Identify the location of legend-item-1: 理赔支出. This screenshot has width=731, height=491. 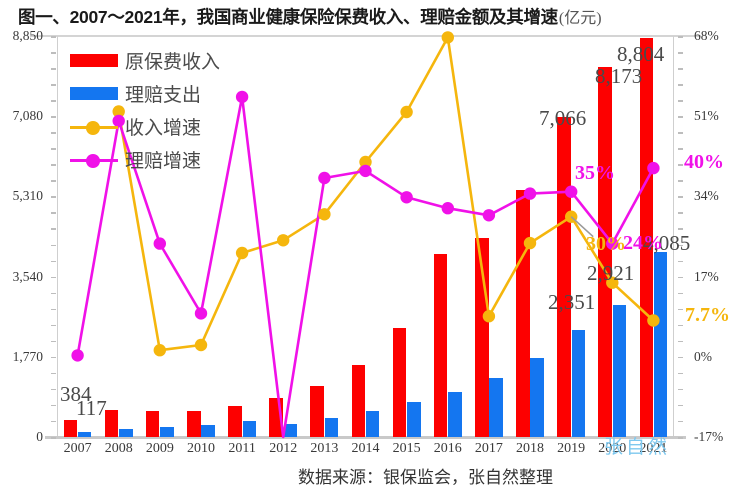
(177, 93).